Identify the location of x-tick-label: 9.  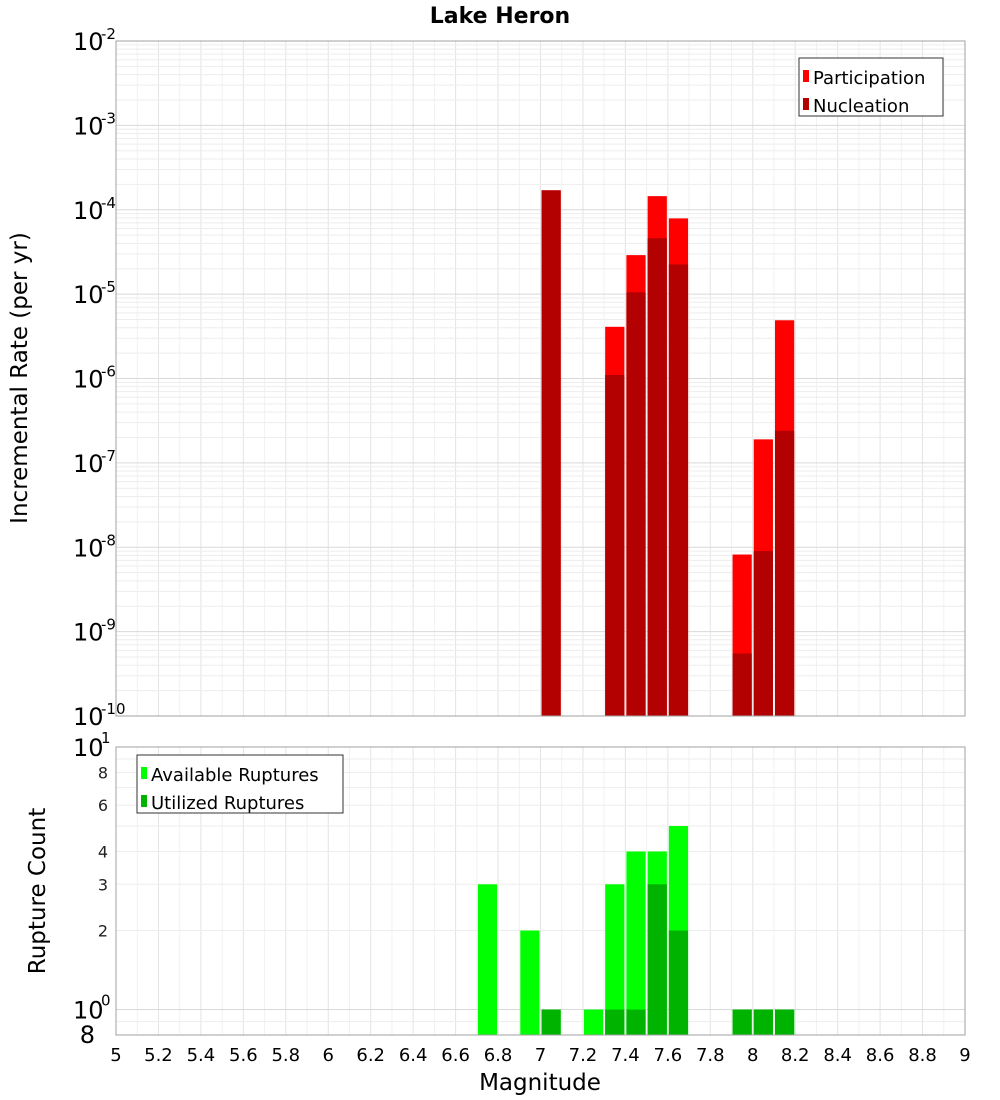
(964, 1055).